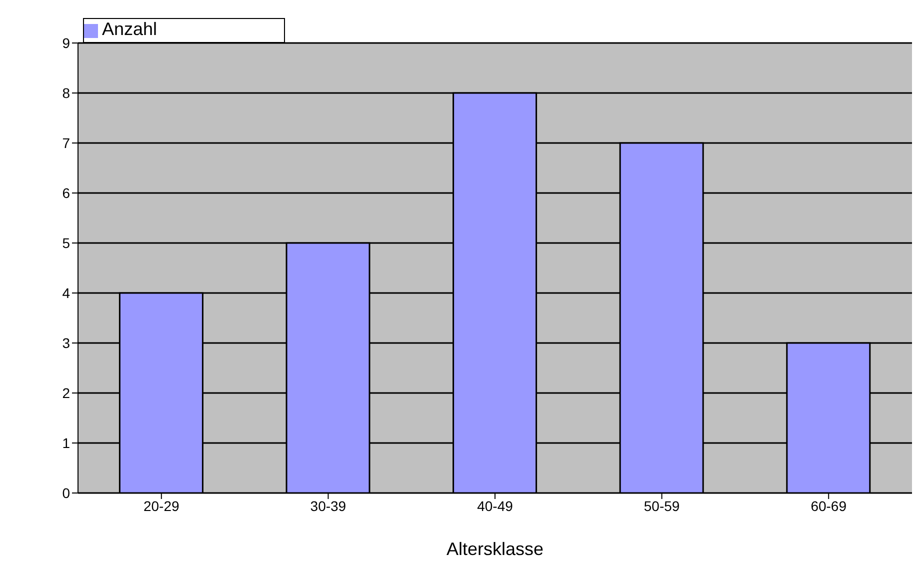 The height and width of the screenshot is (581, 920). Describe the element at coordinates (66, 242) in the screenshot. I see `y-tick-label: 5` at that location.